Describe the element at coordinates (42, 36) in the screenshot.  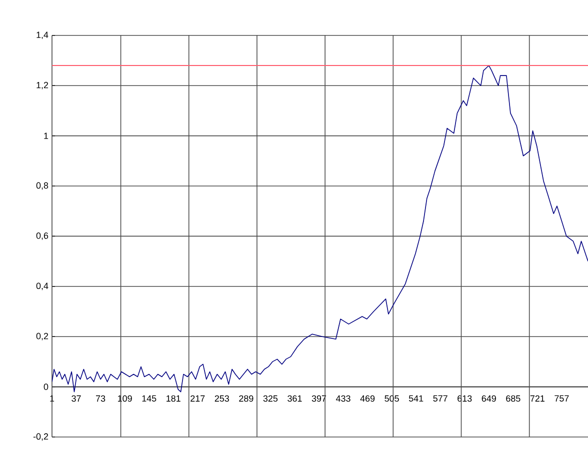
I see `y-tick-label: 1,4` at that location.